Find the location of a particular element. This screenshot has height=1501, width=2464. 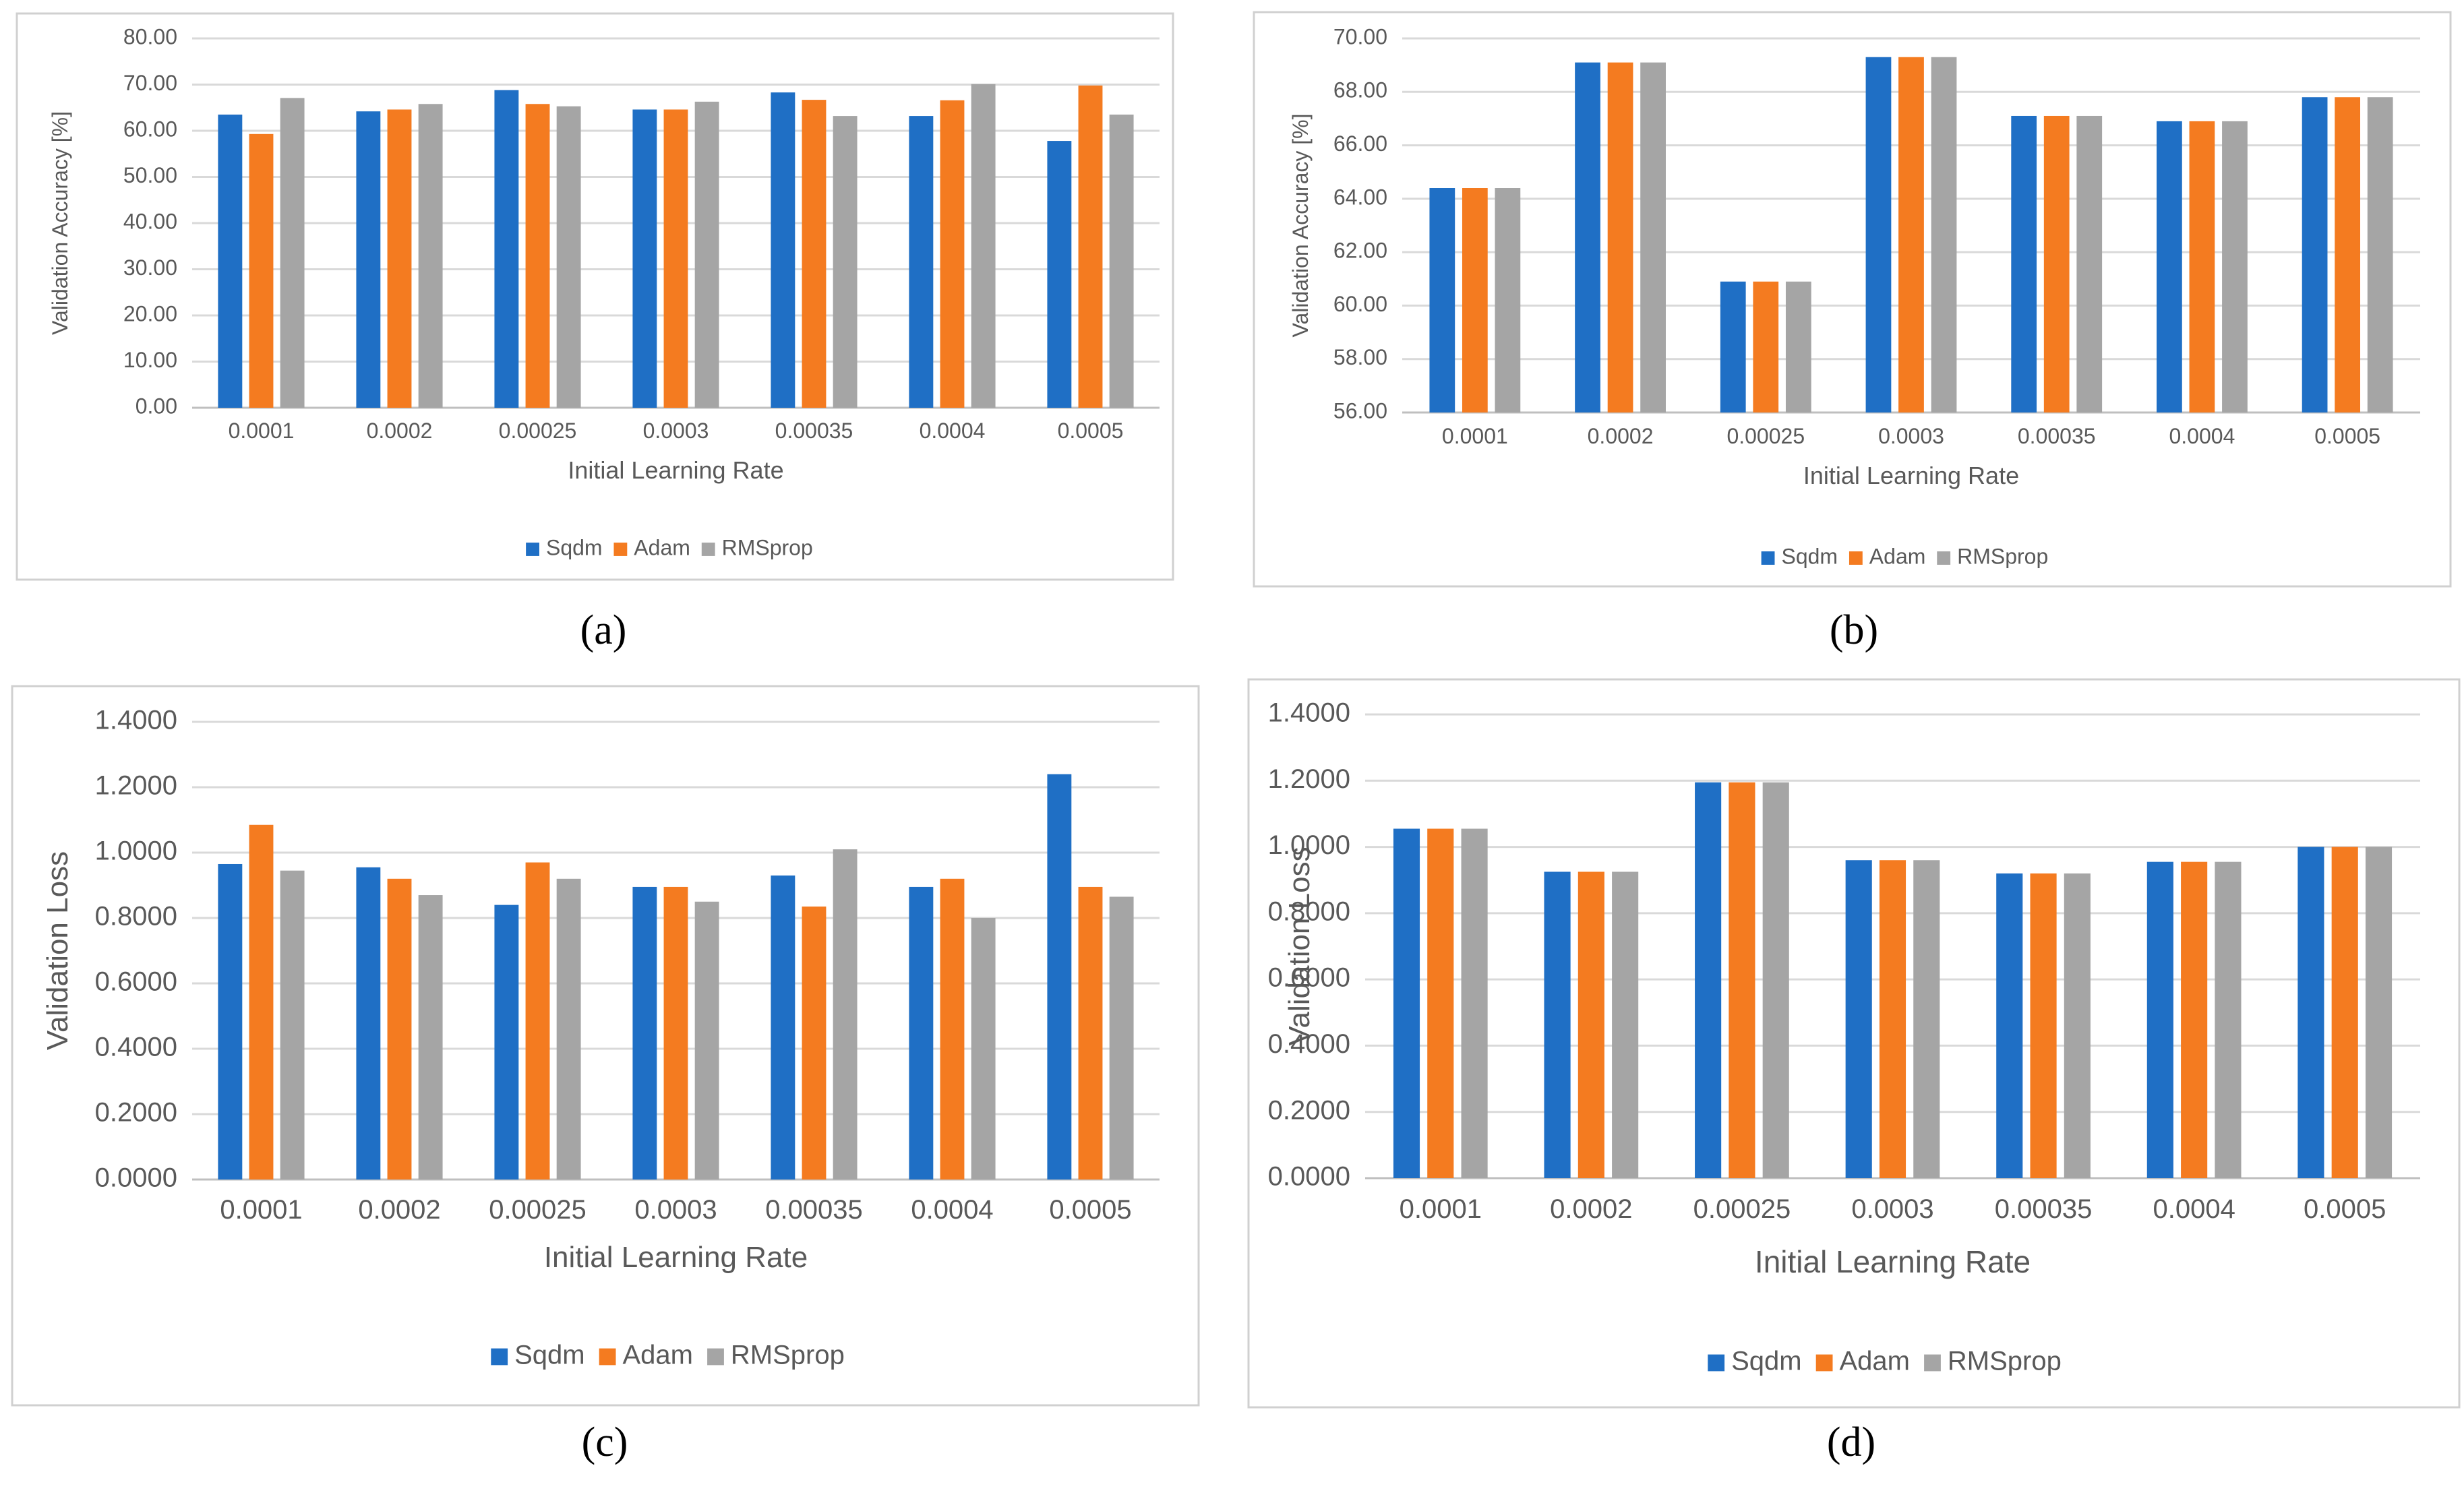

legend-swatch-adam is located at coordinates (1824, 1363).